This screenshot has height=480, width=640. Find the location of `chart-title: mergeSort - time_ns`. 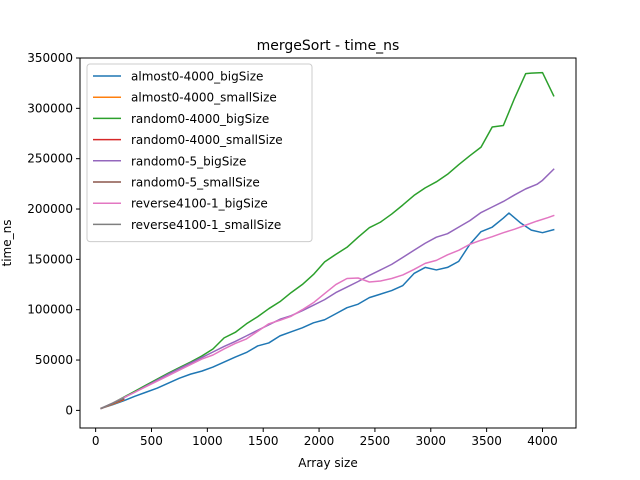

chart-title: mergeSort - time_ns is located at coordinates (328, 46).